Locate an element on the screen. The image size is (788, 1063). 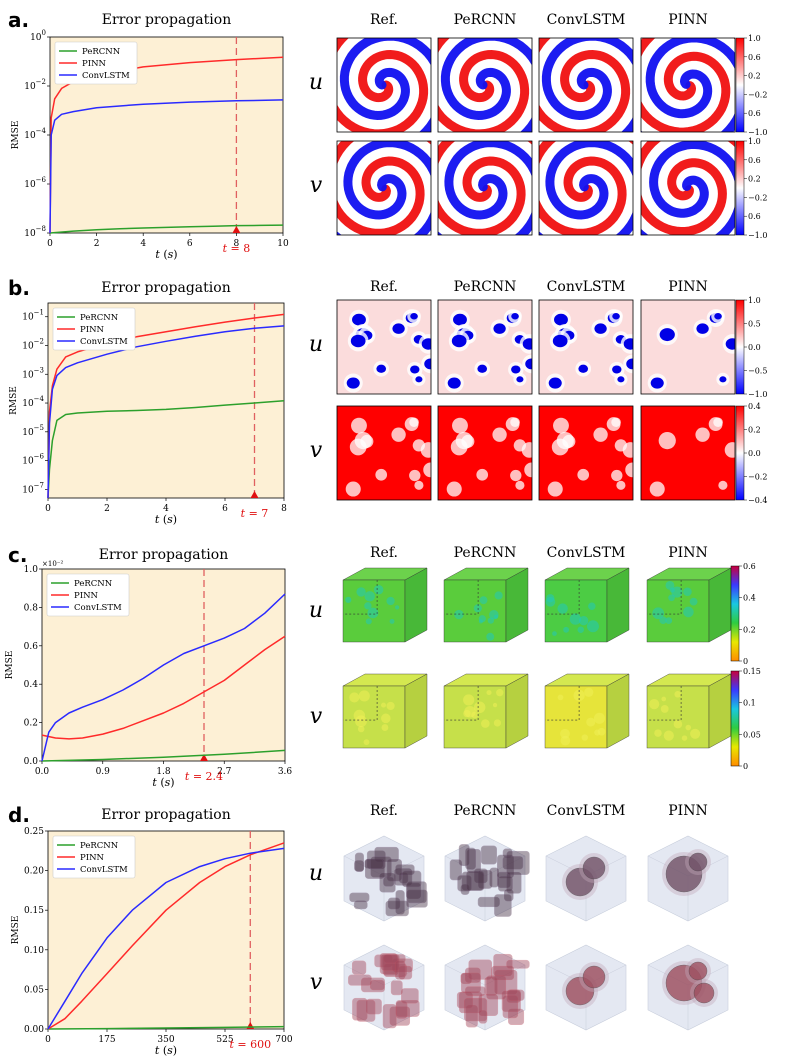
x-tick-label: 3.6 is located at coordinates (285, 772).